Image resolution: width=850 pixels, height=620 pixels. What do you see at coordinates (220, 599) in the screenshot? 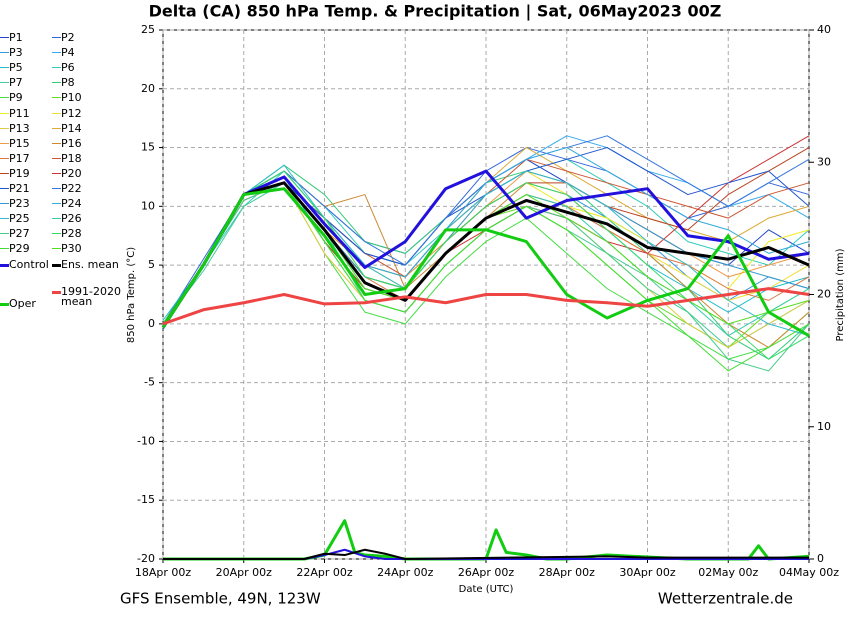
I see `subtitle: GFS Ensemble, 49N, 123W` at bounding box center [220, 599].